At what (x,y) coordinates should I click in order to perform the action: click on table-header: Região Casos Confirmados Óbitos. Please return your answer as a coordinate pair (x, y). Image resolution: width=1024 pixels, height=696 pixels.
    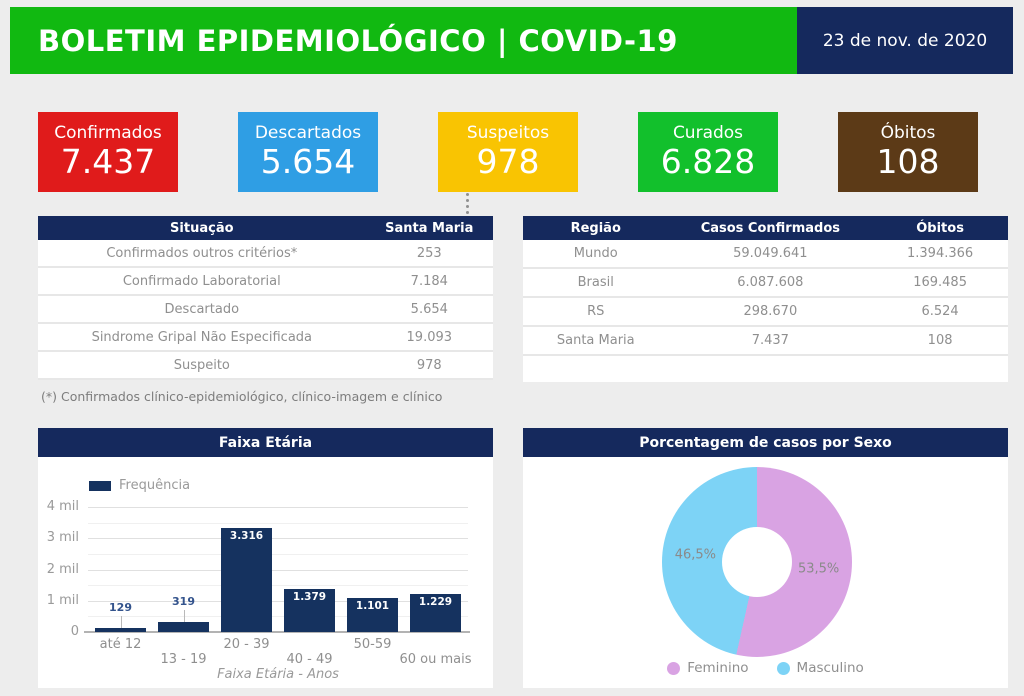
    Looking at the image, I should click on (765, 228).